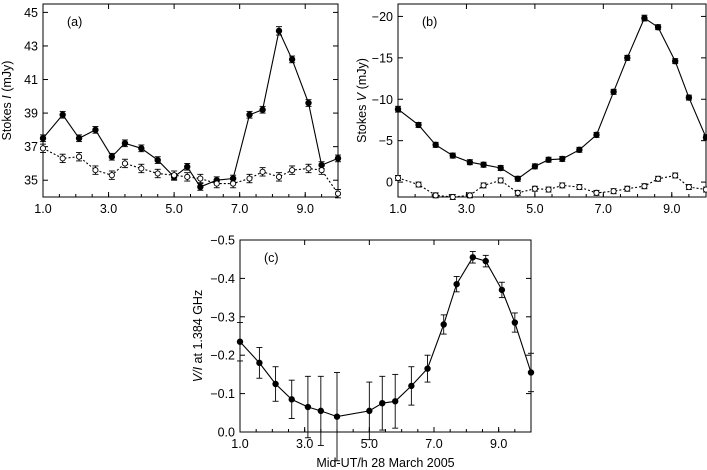 The width and height of the screenshot is (707, 470). I want to click on y-axis-label-symbol: V, so click(362, 96).